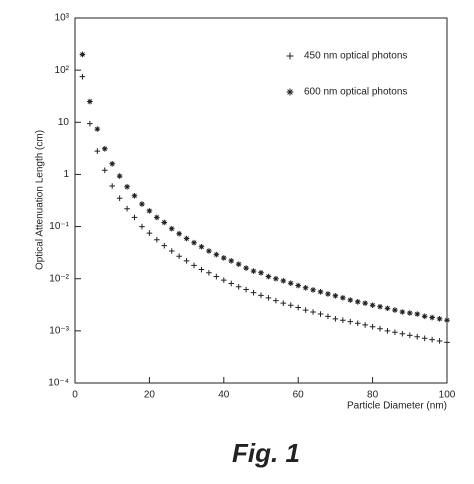  Describe the element at coordinates (373, 395) in the screenshot. I see `x-tick-label: 80` at that location.